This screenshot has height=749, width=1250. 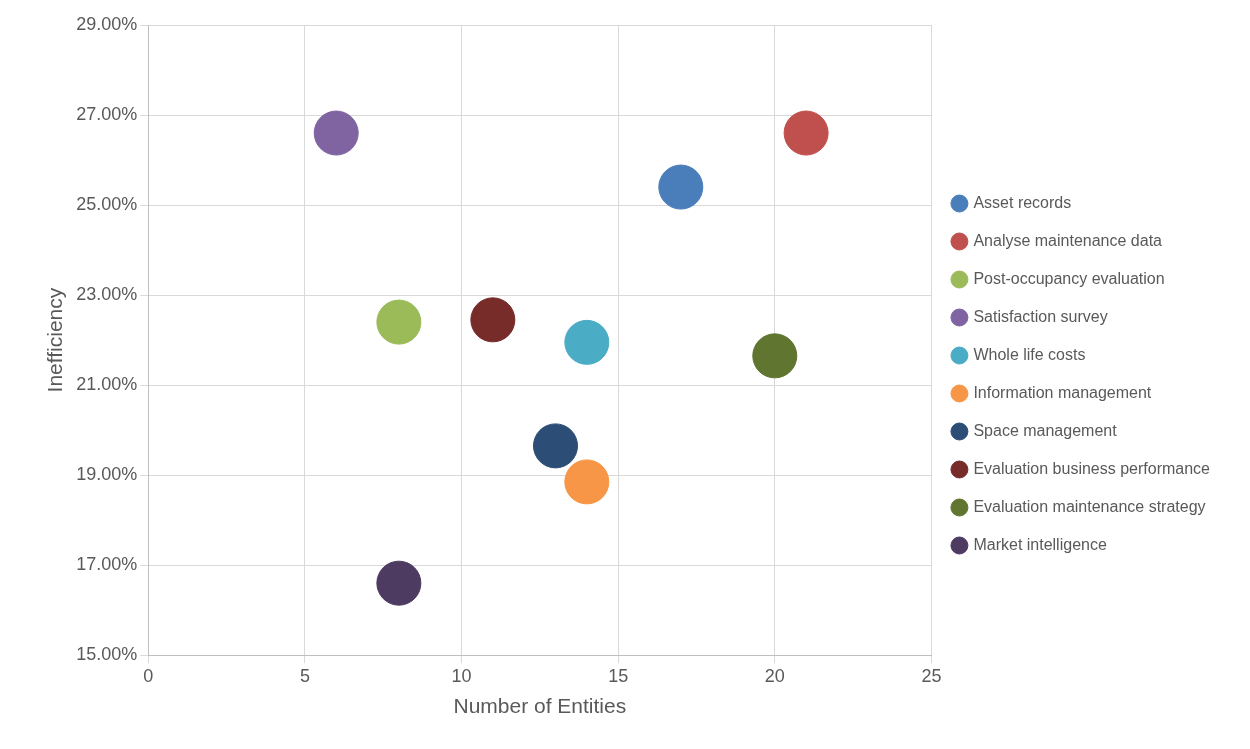 I want to click on x-axis-title: Number of Entities, so click(x=540, y=706).